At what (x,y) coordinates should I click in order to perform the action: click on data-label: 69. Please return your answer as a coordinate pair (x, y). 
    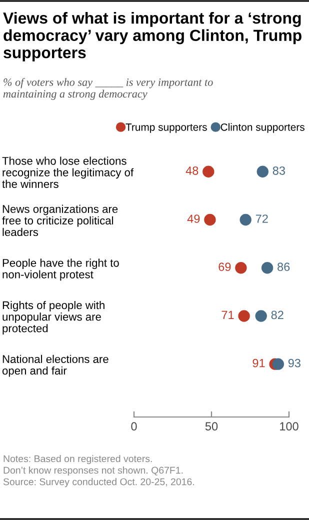
    Looking at the image, I should click on (224, 267).